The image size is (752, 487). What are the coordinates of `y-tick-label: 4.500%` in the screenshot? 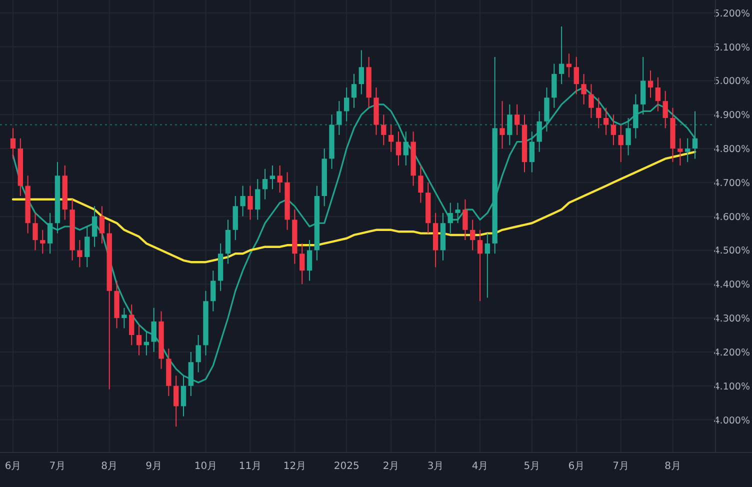 It's located at (732, 251).